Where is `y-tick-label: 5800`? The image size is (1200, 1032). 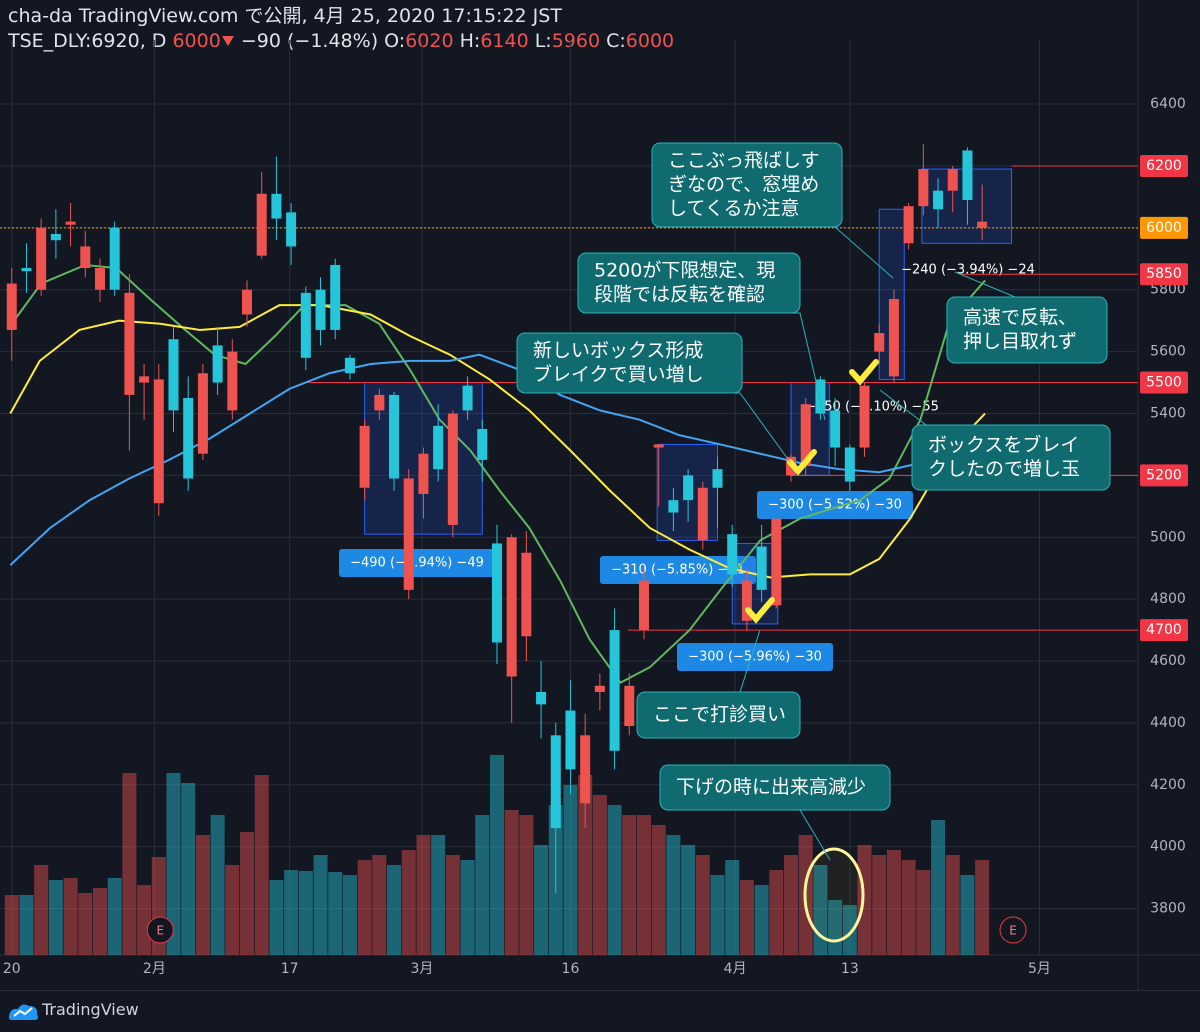
y-tick-label: 5800 is located at coordinates (1168, 290).